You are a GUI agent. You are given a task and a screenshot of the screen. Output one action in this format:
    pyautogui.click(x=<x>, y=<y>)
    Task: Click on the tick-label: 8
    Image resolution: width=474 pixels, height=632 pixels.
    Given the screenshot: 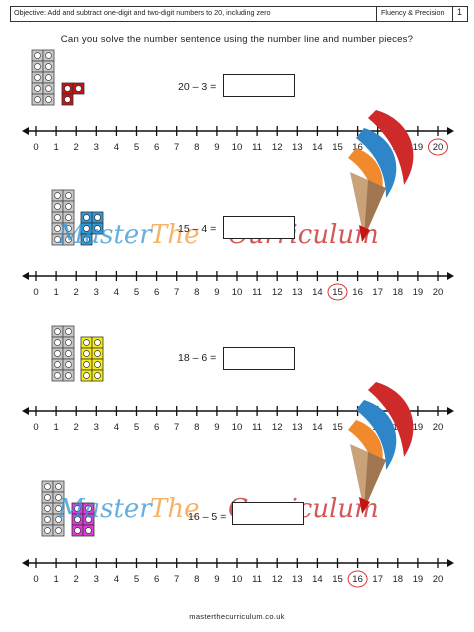 What is the action you would take?
    pyautogui.click(x=196, y=292)
    